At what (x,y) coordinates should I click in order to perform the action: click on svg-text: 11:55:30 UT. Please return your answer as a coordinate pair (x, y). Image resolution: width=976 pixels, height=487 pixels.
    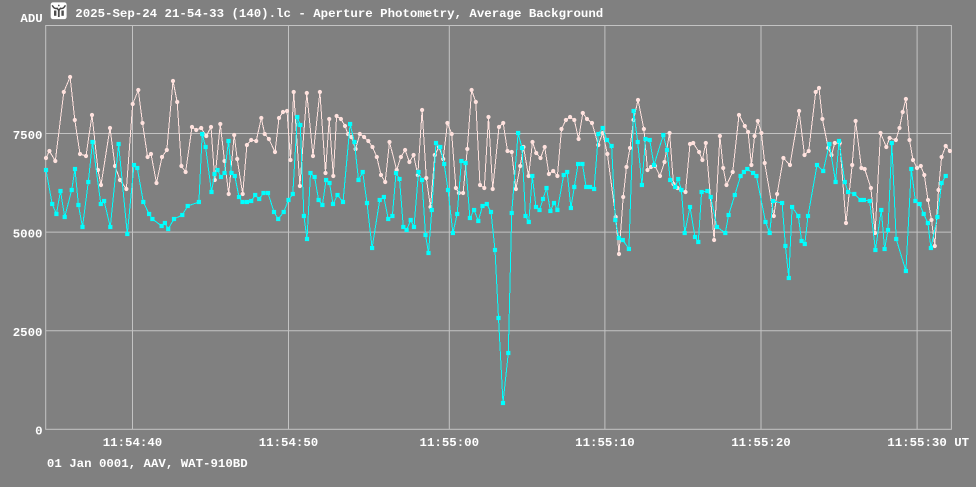
    Looking at the image, I should click on (928, 443).